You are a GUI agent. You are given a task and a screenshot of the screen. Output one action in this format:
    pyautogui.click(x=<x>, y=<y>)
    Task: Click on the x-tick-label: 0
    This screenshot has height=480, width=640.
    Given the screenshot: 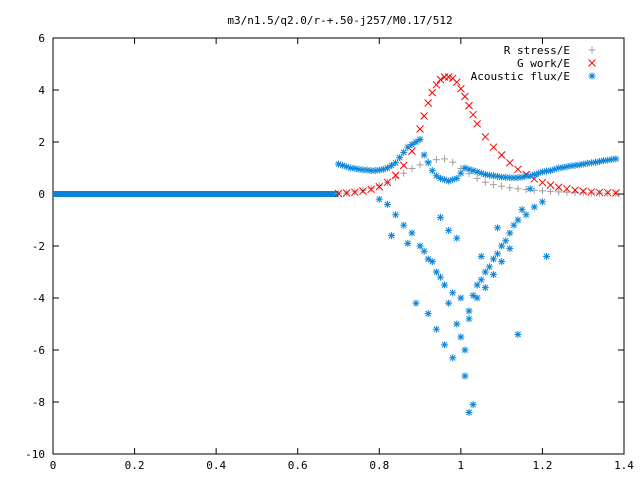 What is the action you would take?
    pyautogui.click(x=53, y=465)
    